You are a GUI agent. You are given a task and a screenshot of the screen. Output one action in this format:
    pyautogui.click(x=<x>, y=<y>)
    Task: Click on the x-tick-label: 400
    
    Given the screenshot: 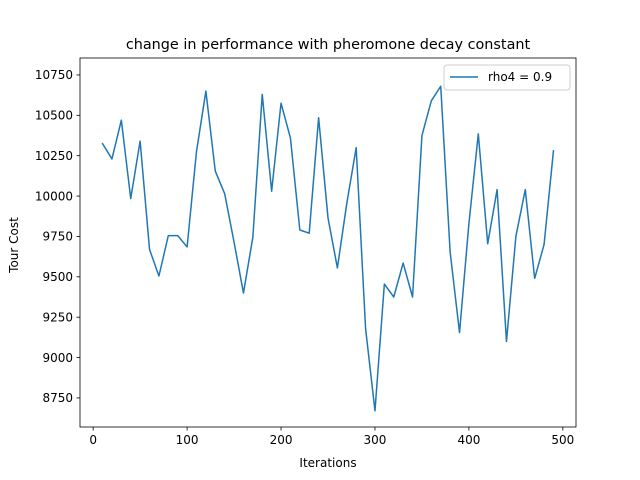 What is the action you would take?
    pyautogui.click(x=468, y=440)
    